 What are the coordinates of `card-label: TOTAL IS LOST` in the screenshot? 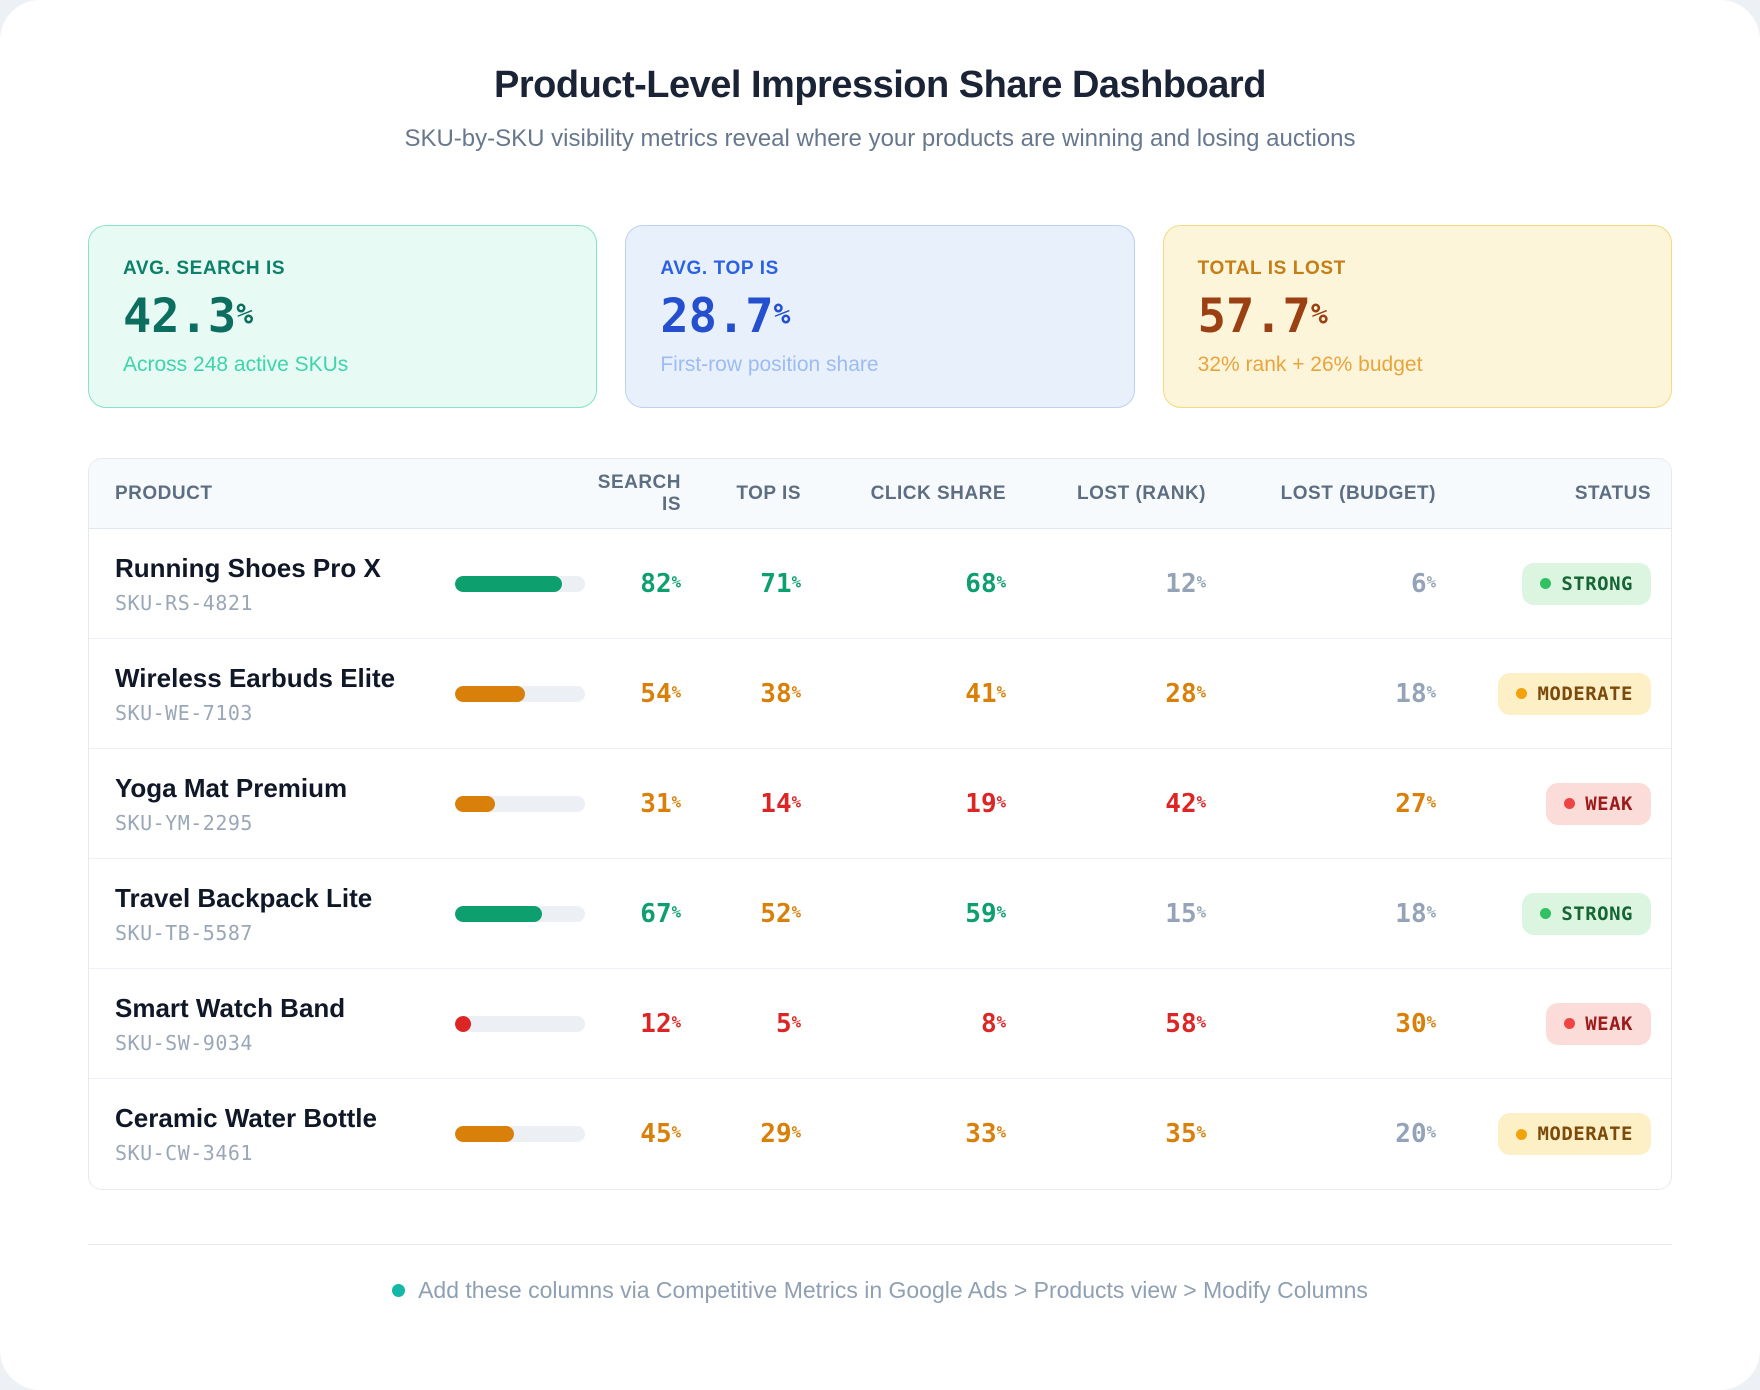 It's located at (1271, 268).